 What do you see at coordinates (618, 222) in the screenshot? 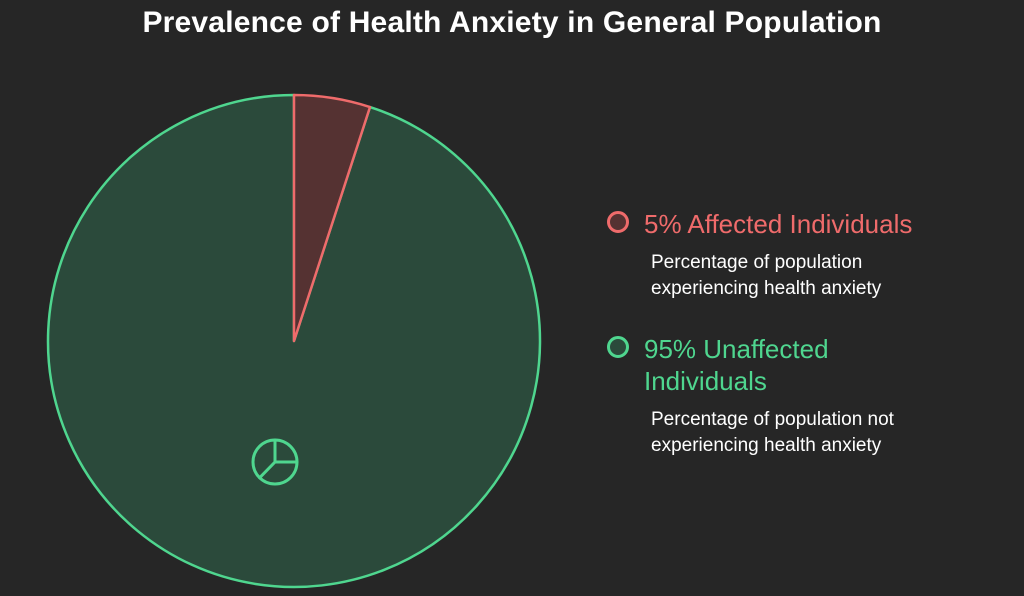
I see `legend-marker-affected` at bounding box center [618, 222].